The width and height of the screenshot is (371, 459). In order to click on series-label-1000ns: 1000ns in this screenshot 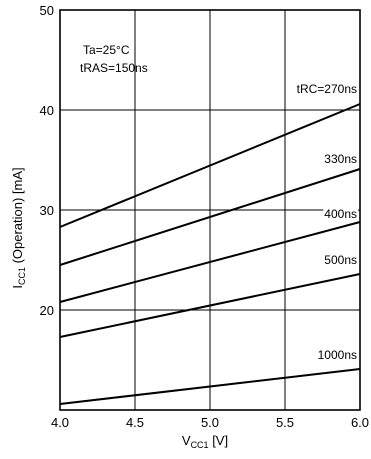, I will do `click(337, 355)`.